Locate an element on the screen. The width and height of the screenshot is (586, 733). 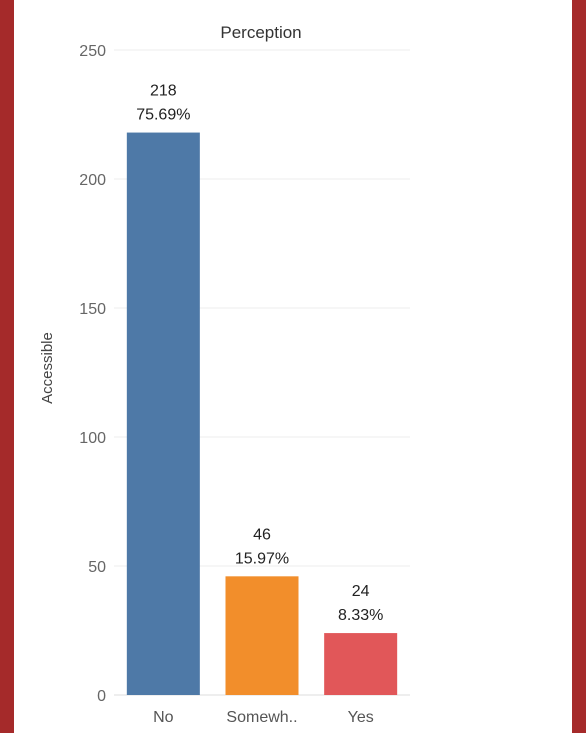
data-label-value: 46 is located at coordinates (262, 534).